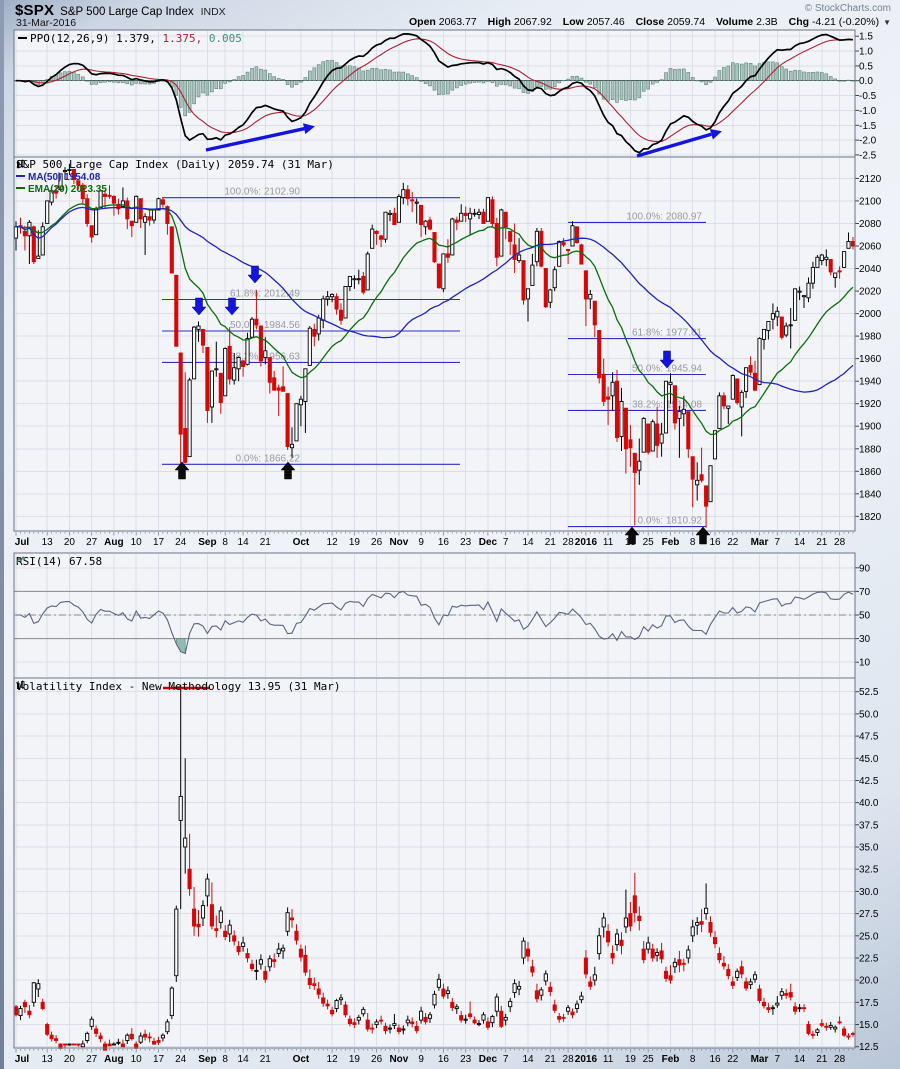  Describe the element at coordinates (870, 494) in the screenshot. I see `svg-text: 1840` at that location.